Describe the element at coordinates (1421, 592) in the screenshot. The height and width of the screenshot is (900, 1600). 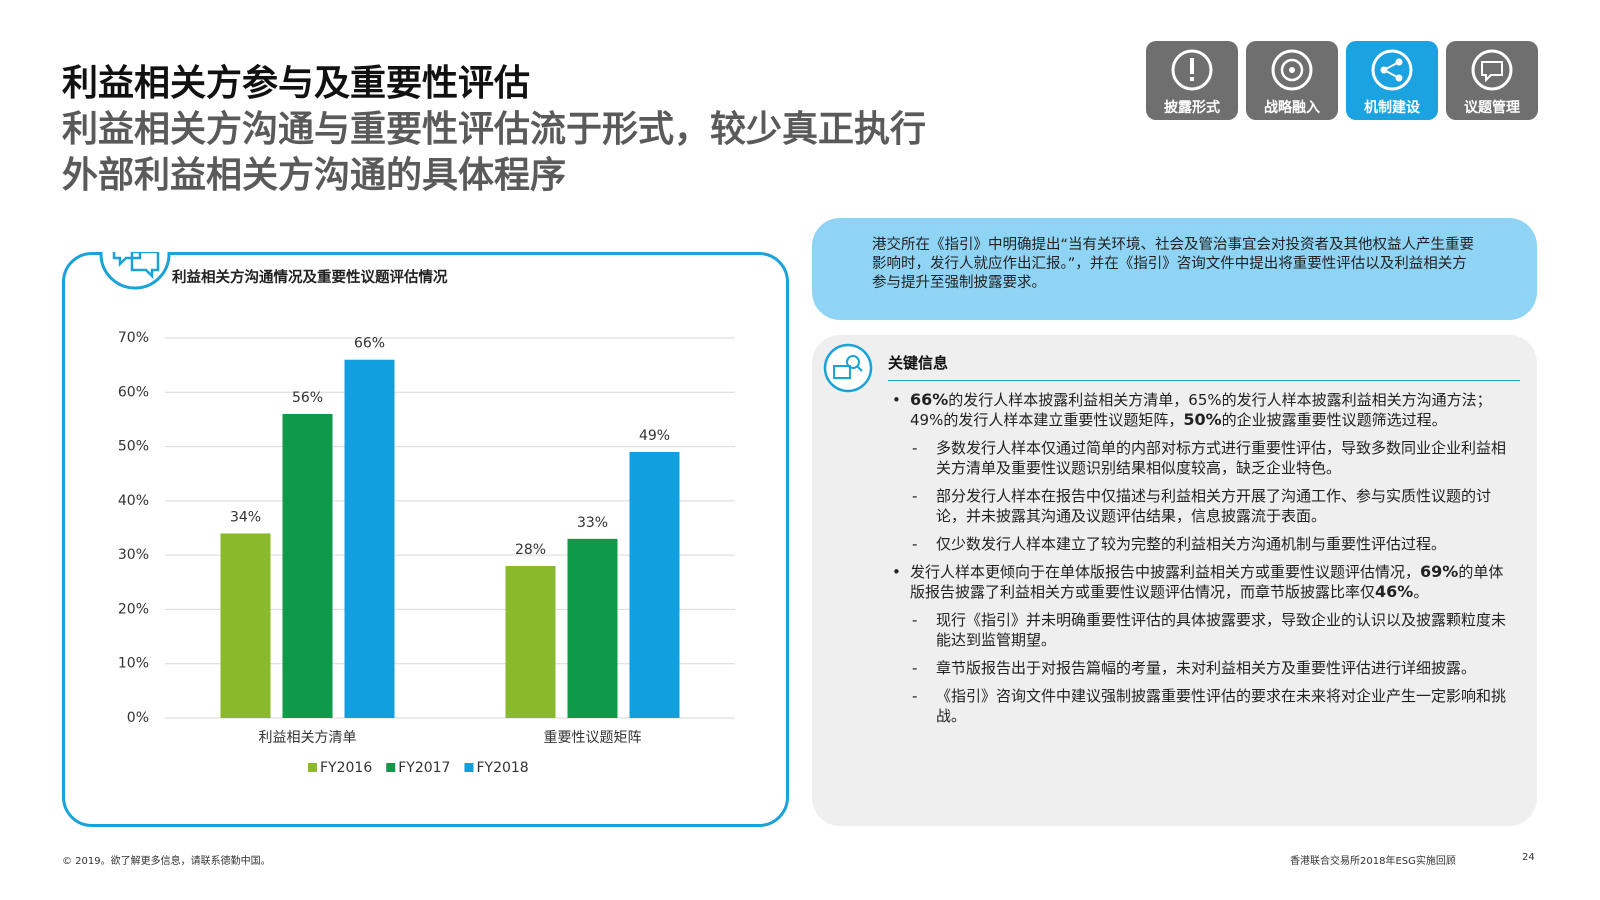
I see `text-run: 。` at that location.